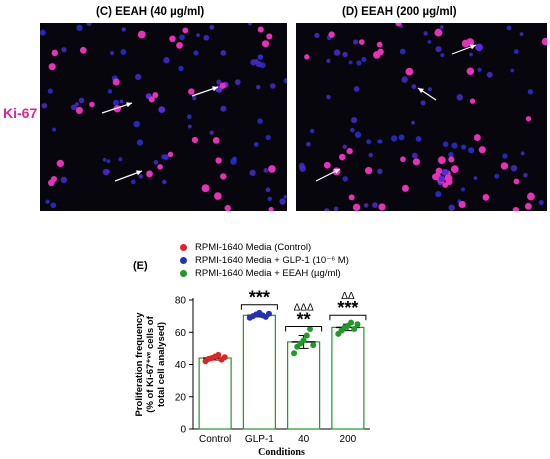  Describe the element at coordinates (259, 307) in the screenshot. I see `significance-bracket` at that location.